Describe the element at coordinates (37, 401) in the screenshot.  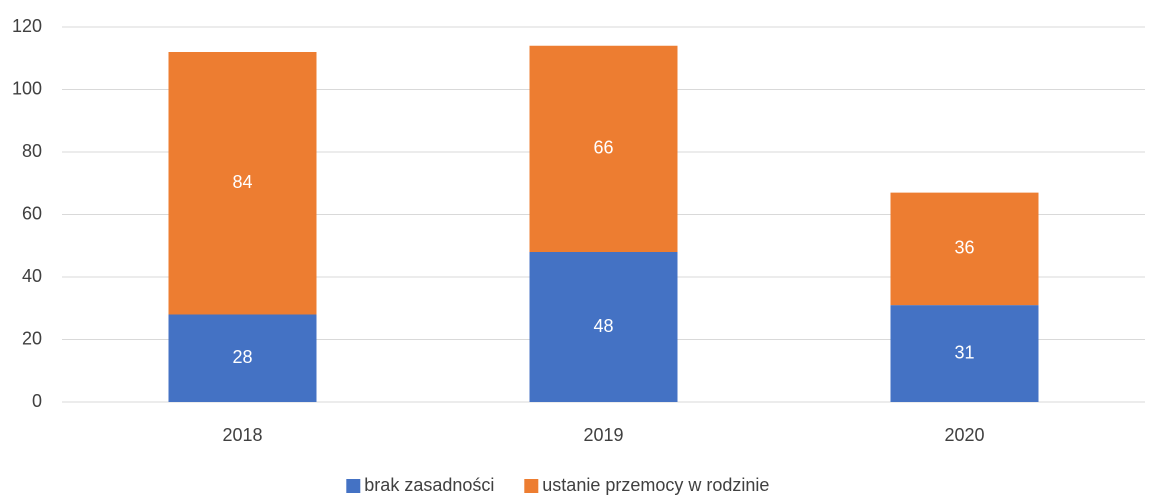
I see `y-tick-label: 0` at that location.